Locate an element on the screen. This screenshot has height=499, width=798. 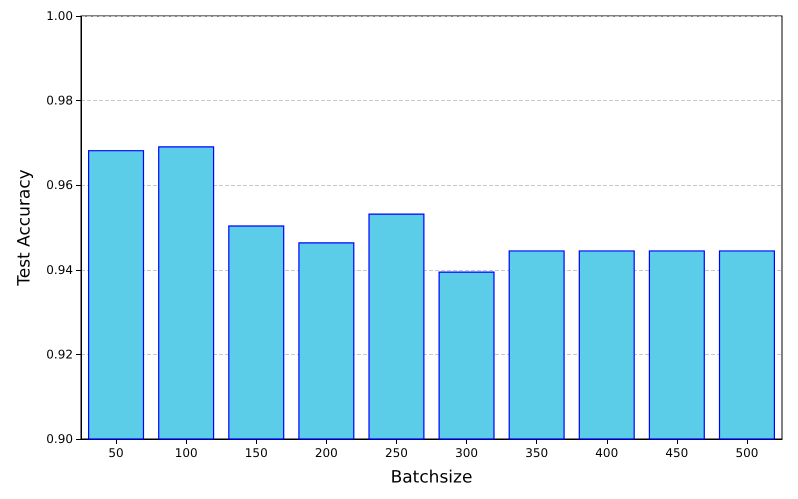
x-tick-label: 300 is located at coordinates (466, 453).